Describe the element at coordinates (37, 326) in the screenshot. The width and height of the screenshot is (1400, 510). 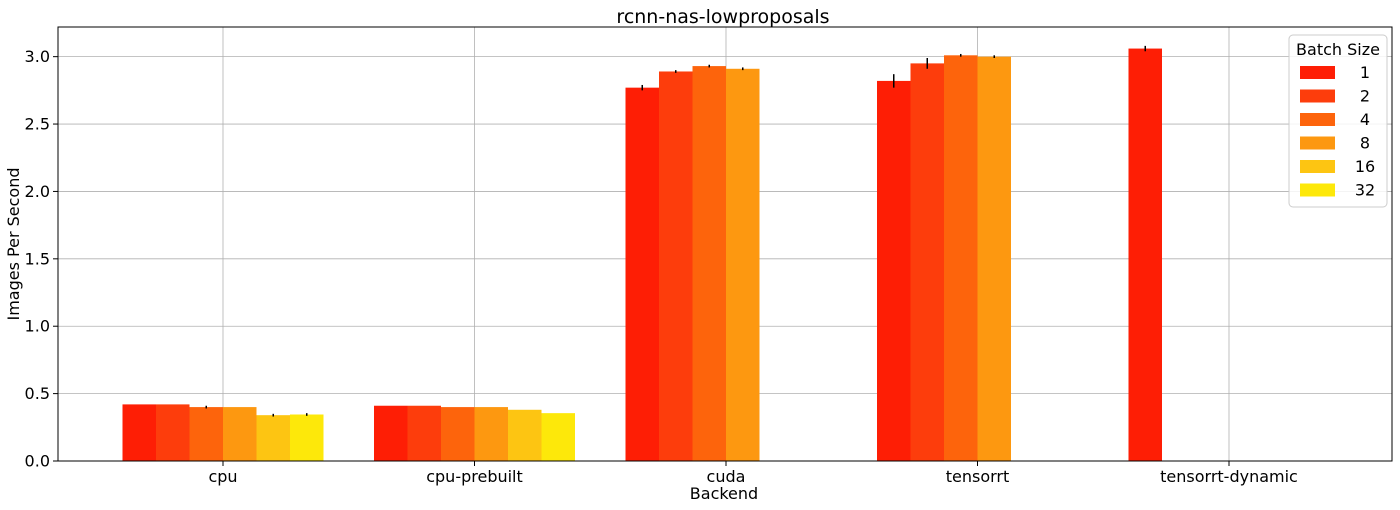
I see `y-tick-label: 1.0` at that location.